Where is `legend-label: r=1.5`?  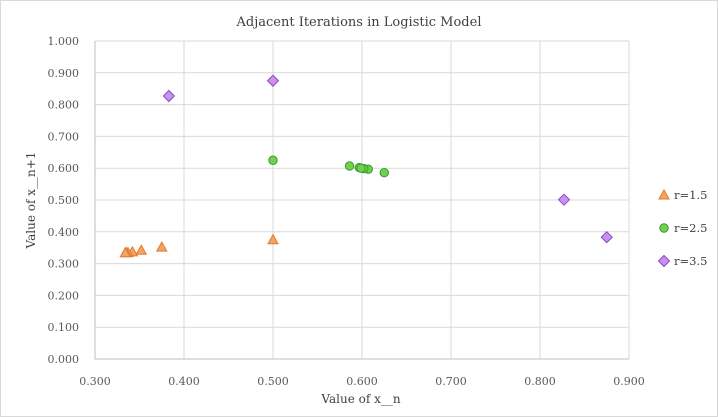 legend-label: r=1.5 is located at coordinates (690, 195).